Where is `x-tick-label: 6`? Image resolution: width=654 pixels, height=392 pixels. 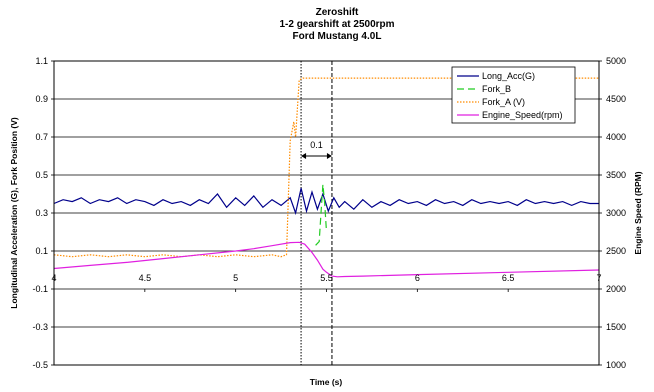
x-tick-label: 6 is located at coordinates (417, 278).